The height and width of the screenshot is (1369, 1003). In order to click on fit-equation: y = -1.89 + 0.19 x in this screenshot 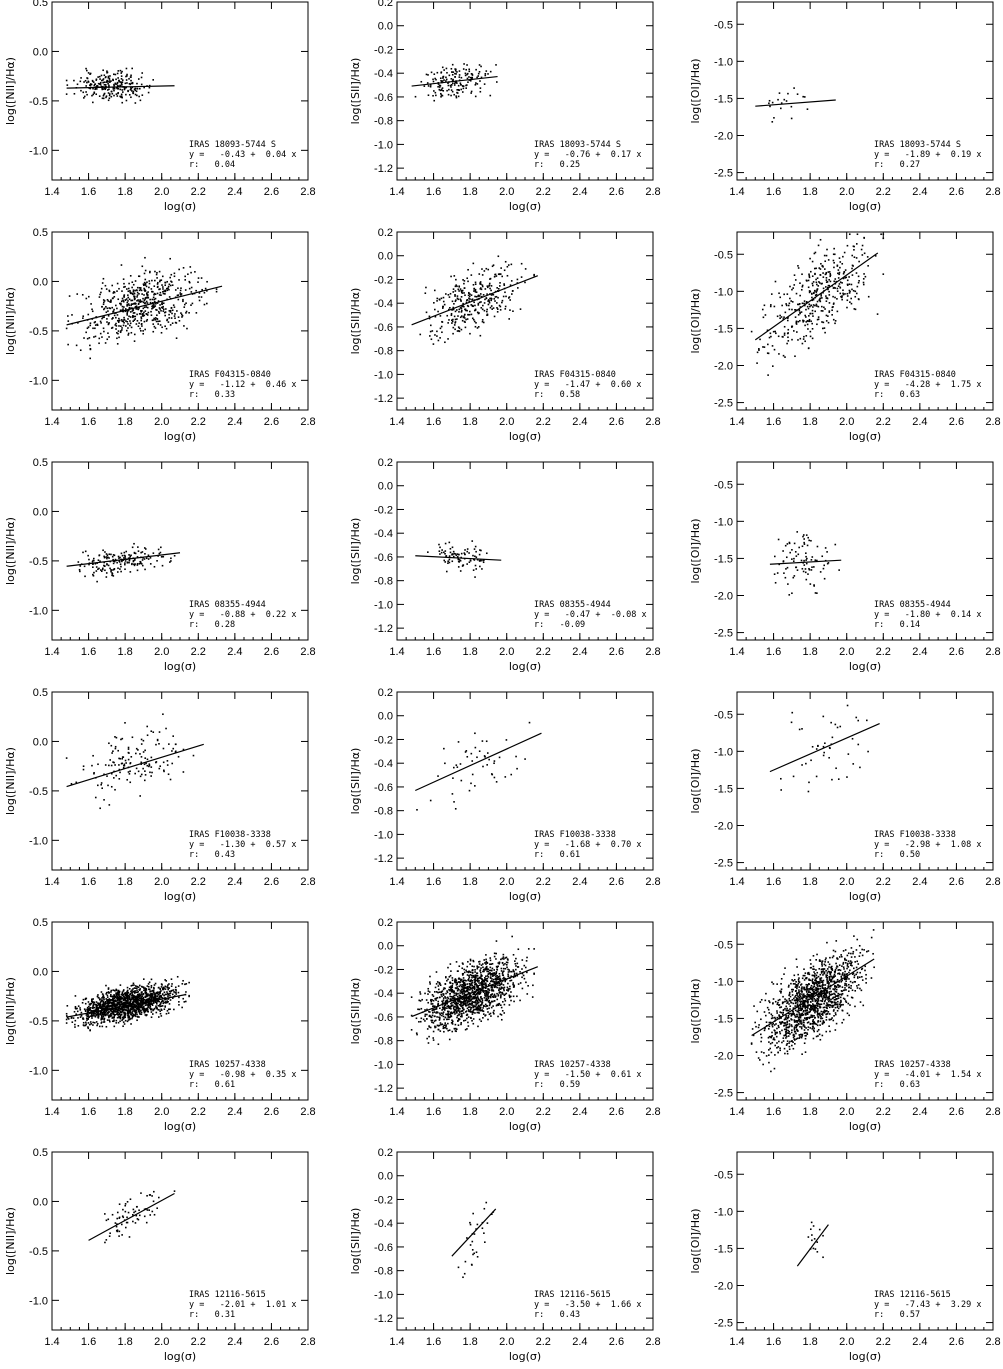, I will do `click(927, 155)`.